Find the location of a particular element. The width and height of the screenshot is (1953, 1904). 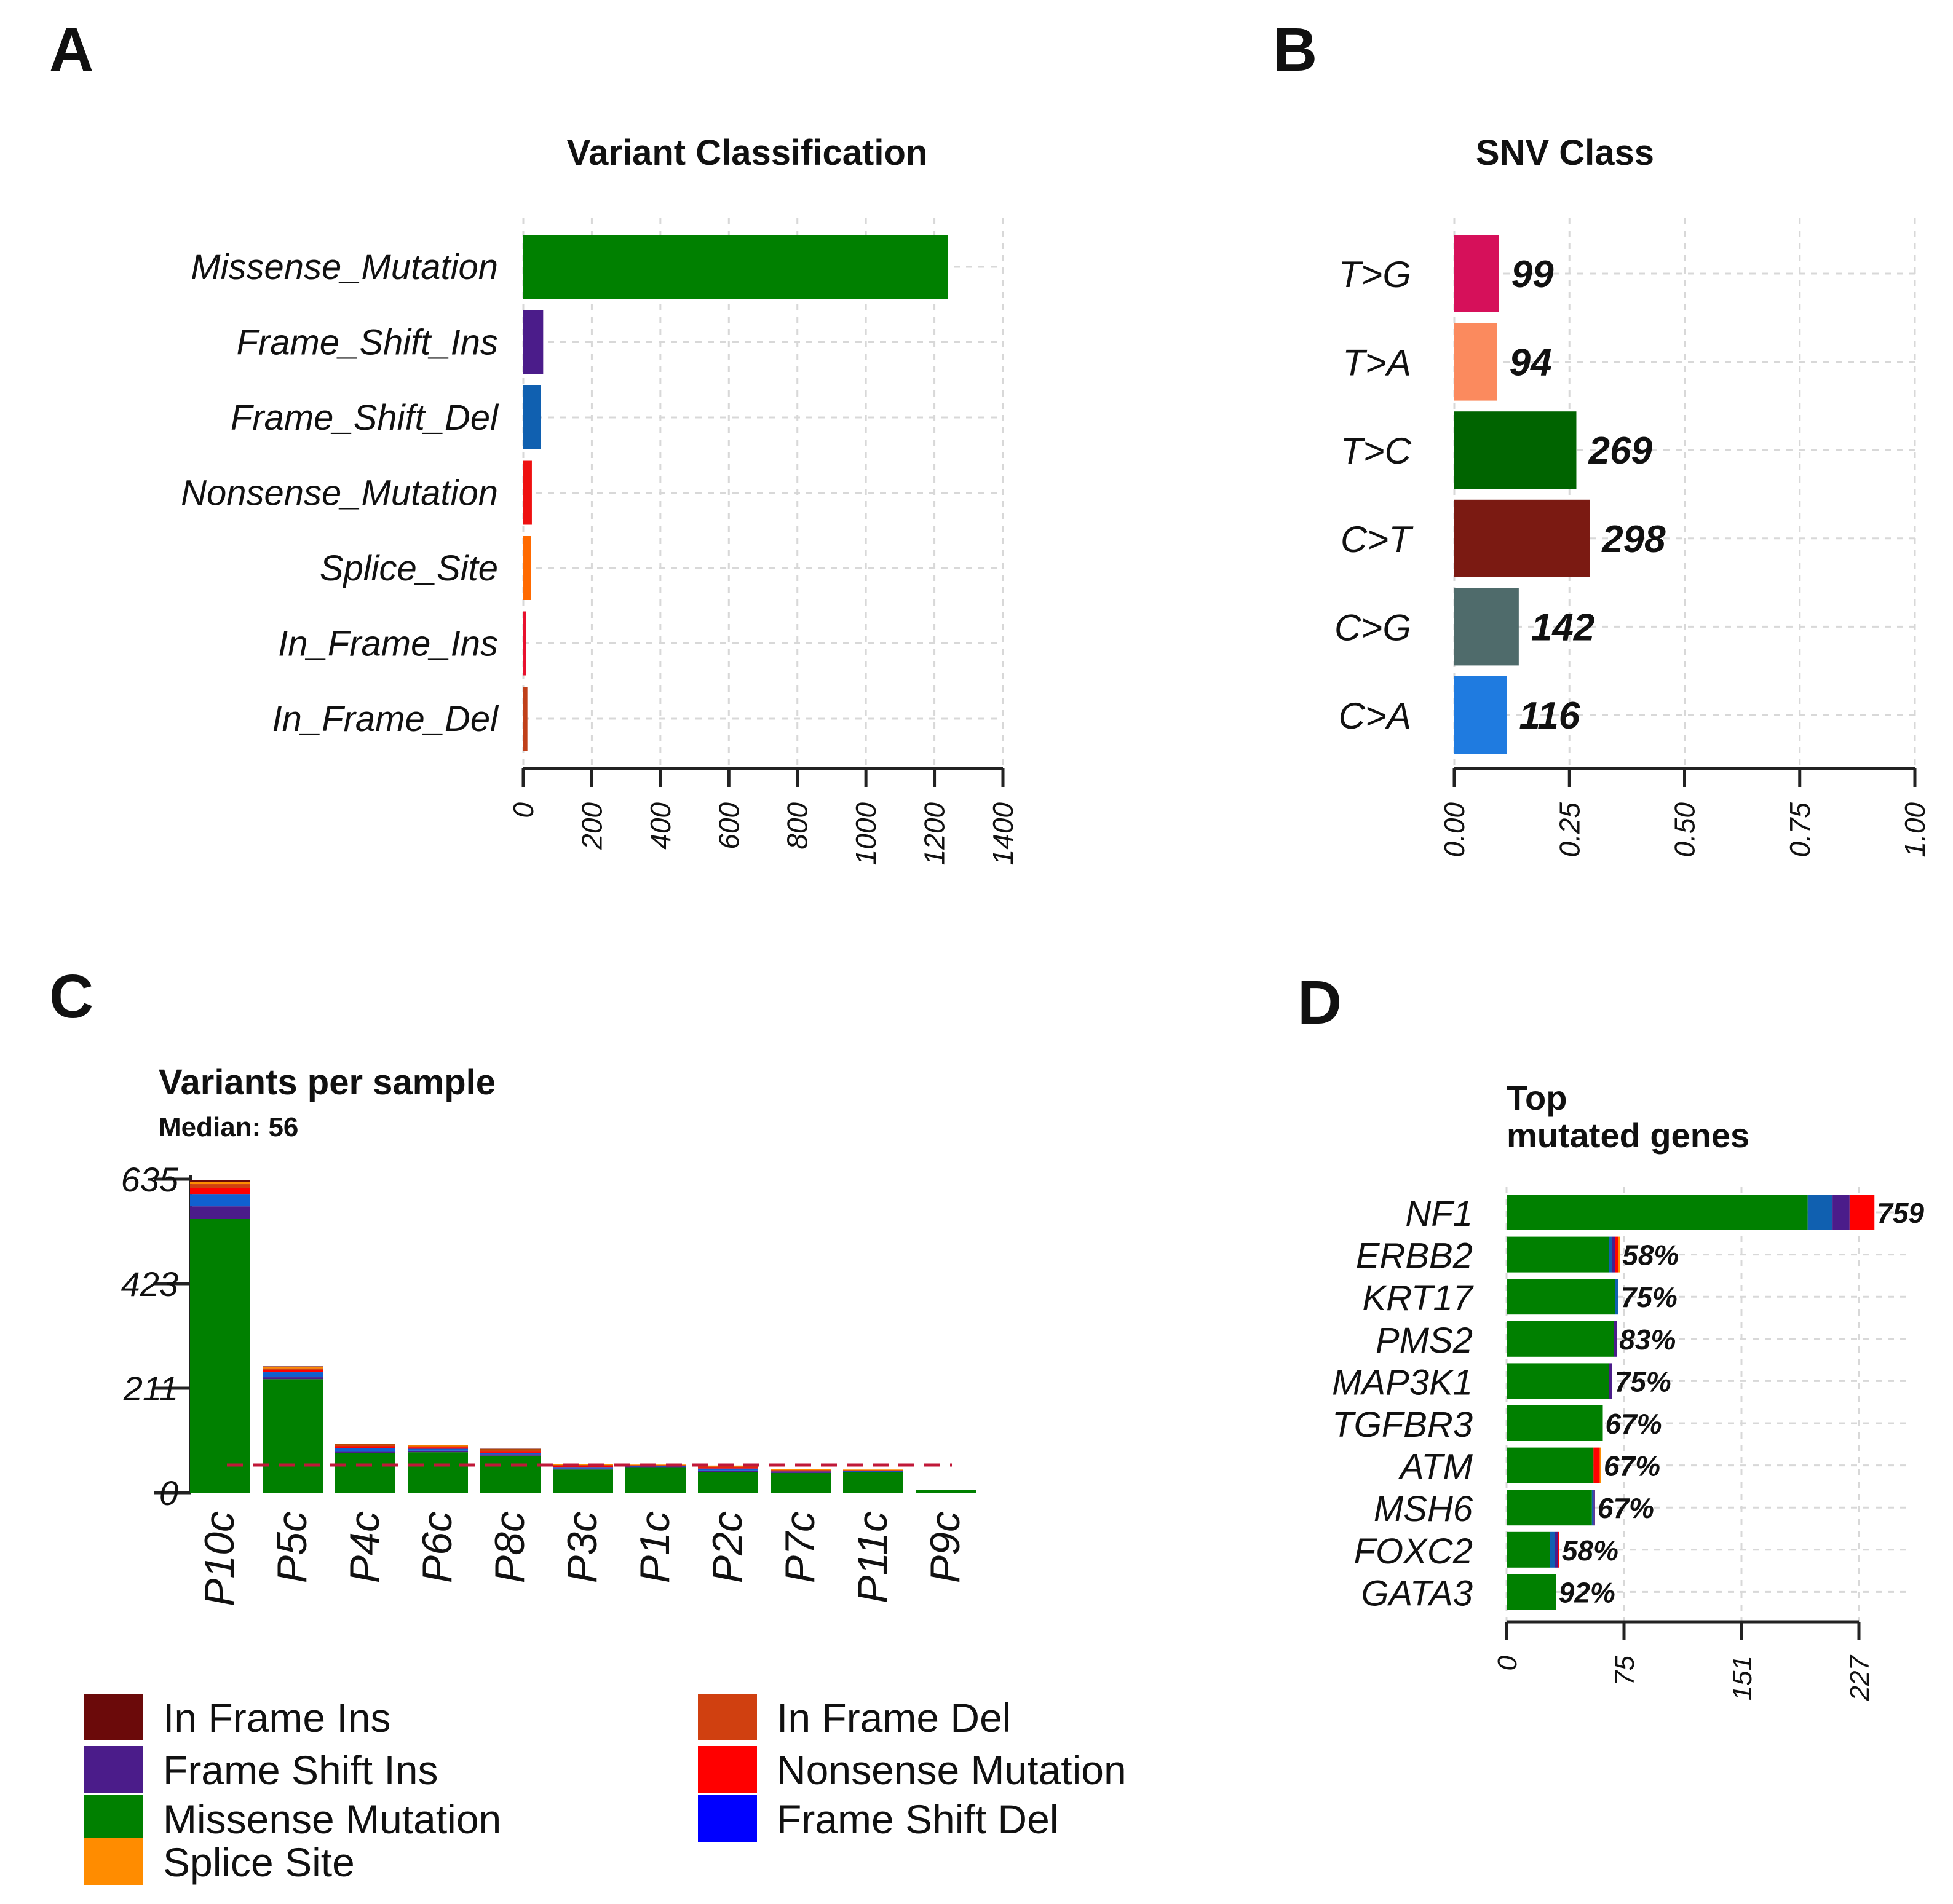

x-tick-label: 200 is located at coordinates (592, 826).